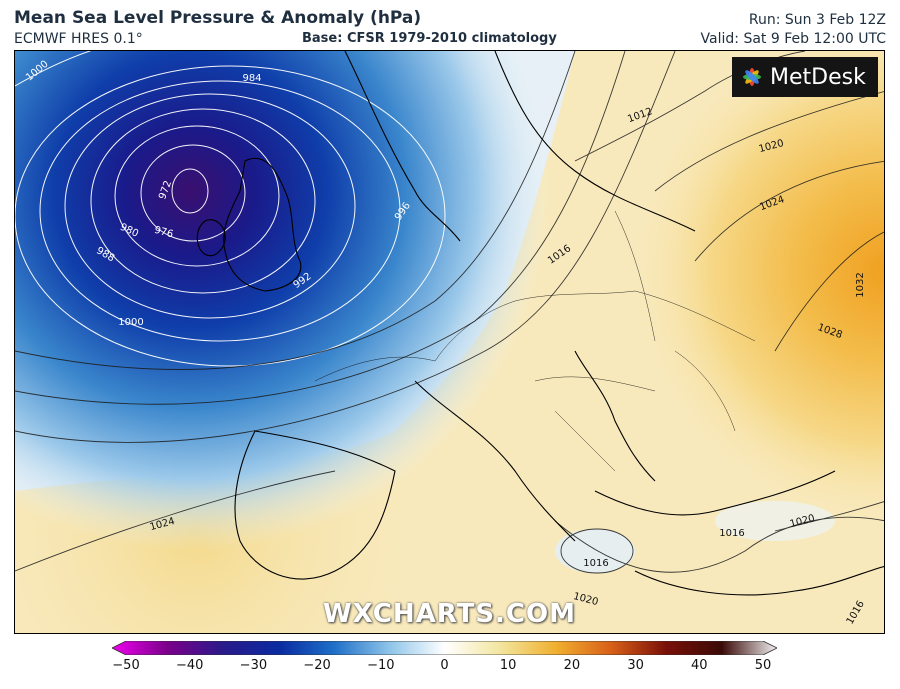 The height and width of the screenshot is (689, 900). What do you see at coordinates (317, 665) in the screenshot?
I see `colorbar-tick-label: −20` at bounding box center [317, 665].